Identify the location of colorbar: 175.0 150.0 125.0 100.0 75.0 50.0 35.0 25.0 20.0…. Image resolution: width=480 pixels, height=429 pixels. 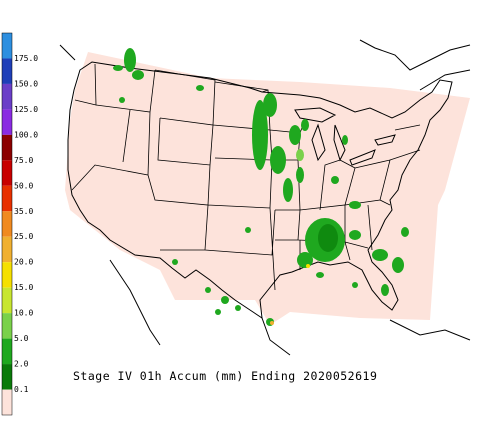
(19, 224).